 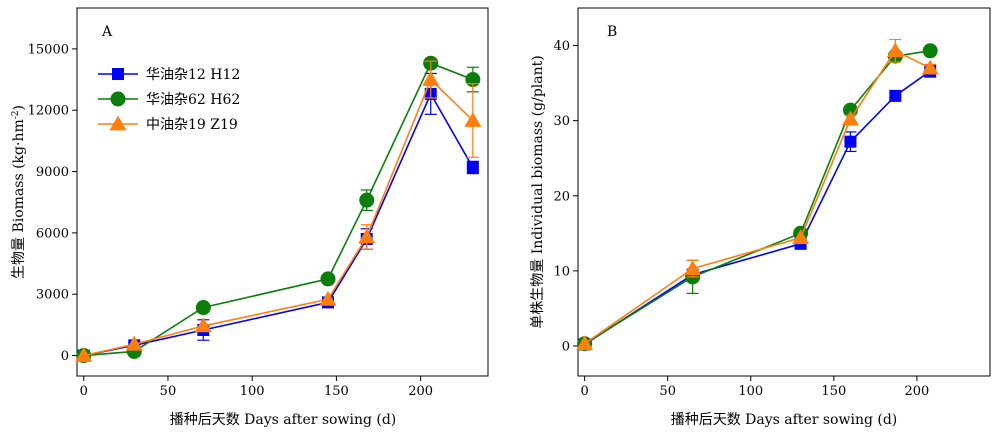 I want to click on panel-a-x-tick-label: 50, so click(x=168, y=391).